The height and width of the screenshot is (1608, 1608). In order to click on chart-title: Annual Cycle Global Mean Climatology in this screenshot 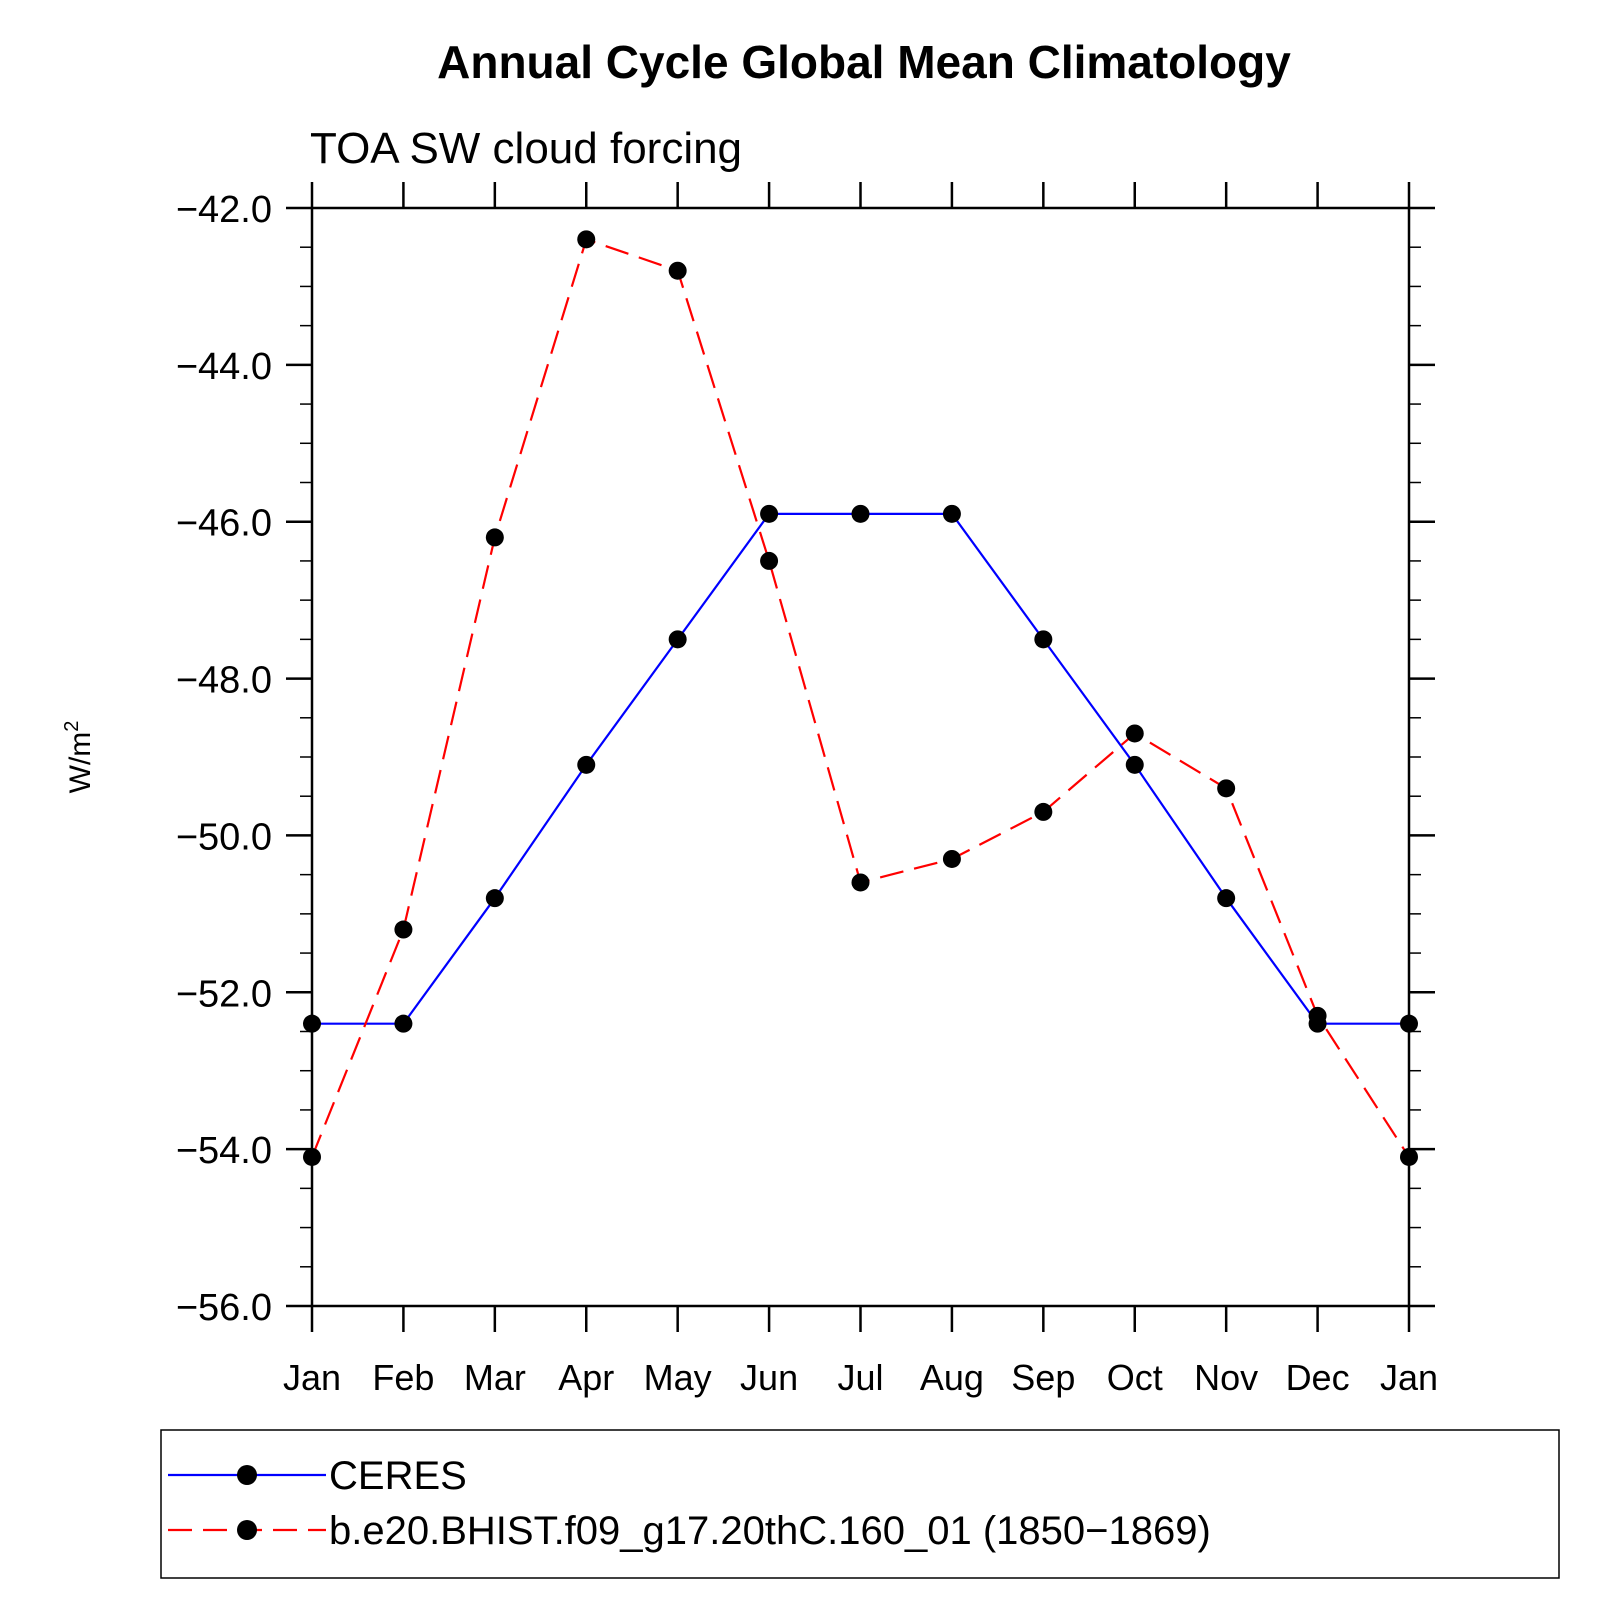, I will do `click(864, 62)`.